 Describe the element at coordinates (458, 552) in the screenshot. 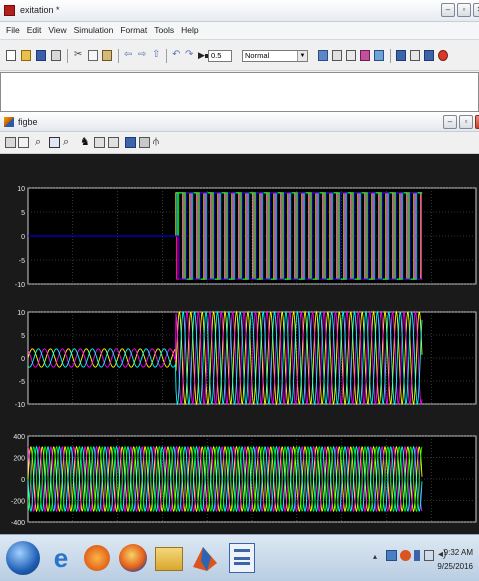

I see `tray-clock-time: 9:32 AM` at that location.